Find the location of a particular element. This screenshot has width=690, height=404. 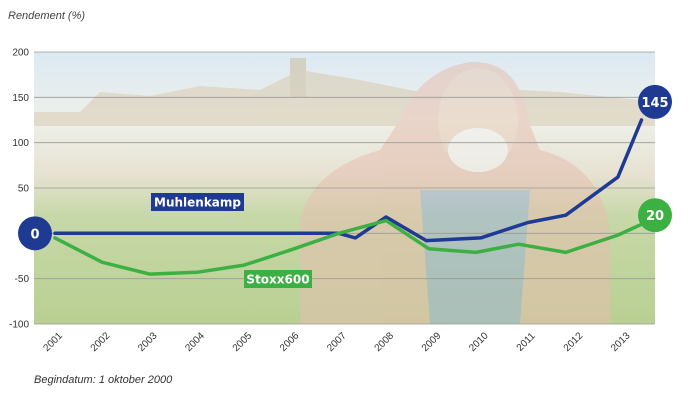

x-tick-label: 2003 is located at coordinates (148, 342).